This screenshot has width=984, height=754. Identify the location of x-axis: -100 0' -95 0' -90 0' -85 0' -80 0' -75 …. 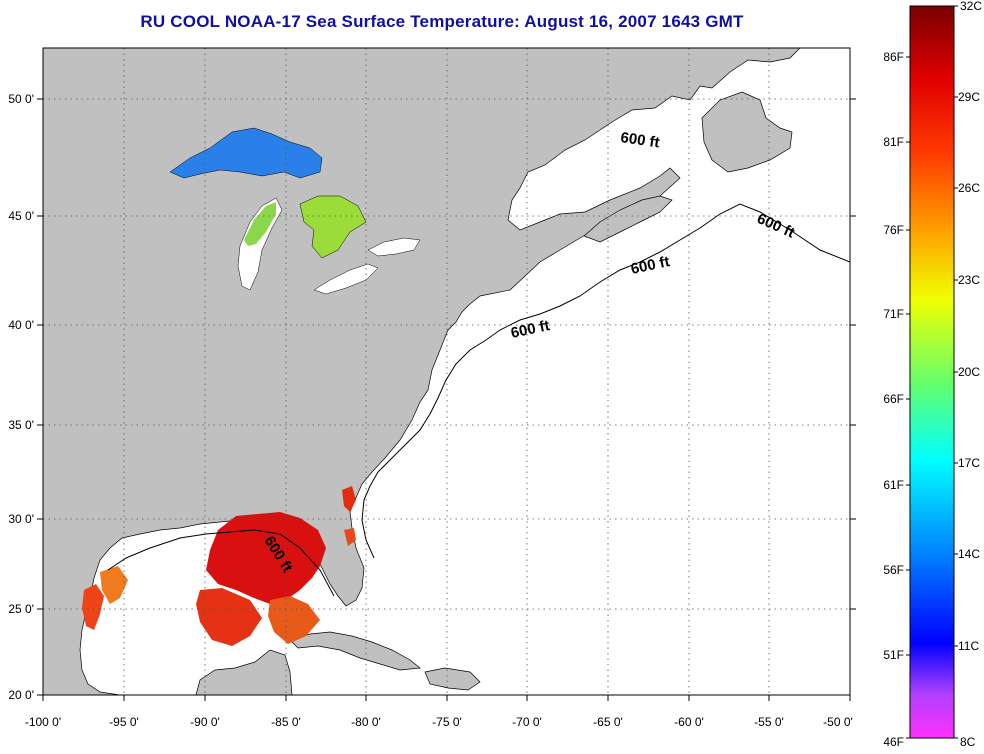
(439, 712).